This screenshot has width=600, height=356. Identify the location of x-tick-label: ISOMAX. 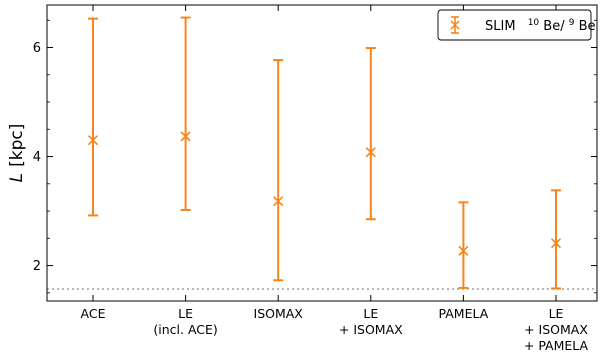
(279, 313).